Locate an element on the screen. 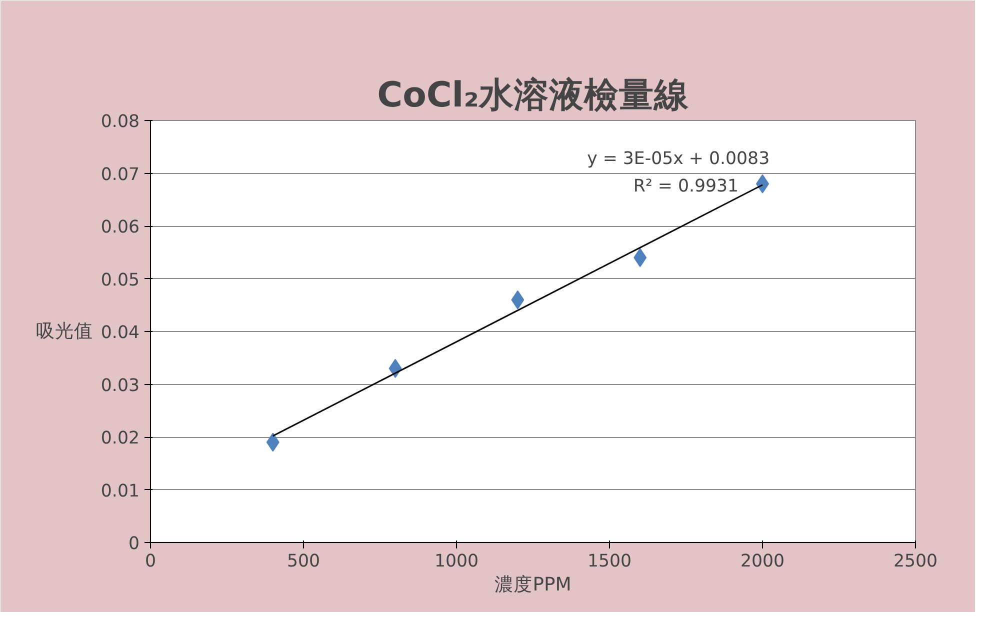 The image size is (981, 617). x-tick-label: 1000 is located at coordinates (456, 562).